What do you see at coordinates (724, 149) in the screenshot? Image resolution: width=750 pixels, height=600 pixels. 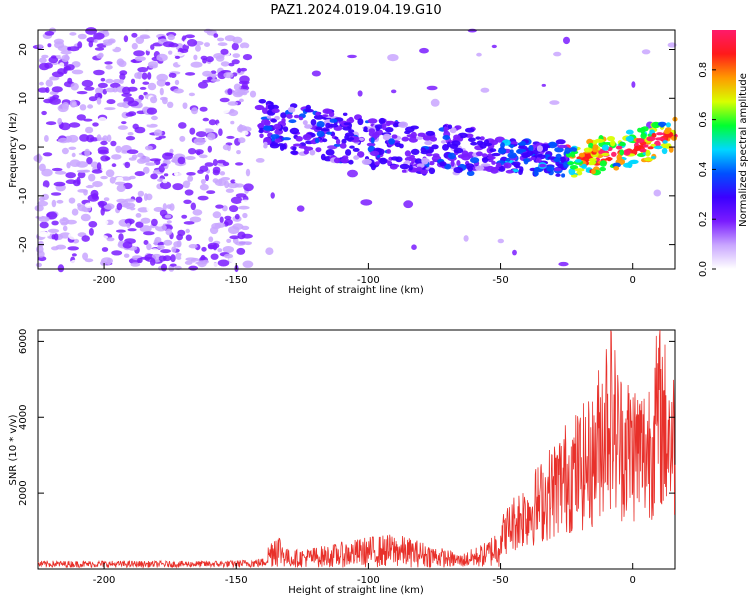 I see `colorbar-gradient` at bounding box center [724, 149].